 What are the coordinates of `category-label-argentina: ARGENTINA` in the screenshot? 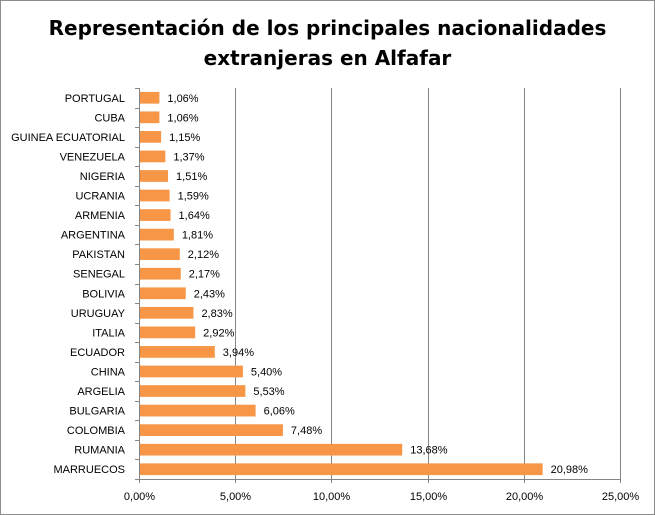 It's located at (93, 236).